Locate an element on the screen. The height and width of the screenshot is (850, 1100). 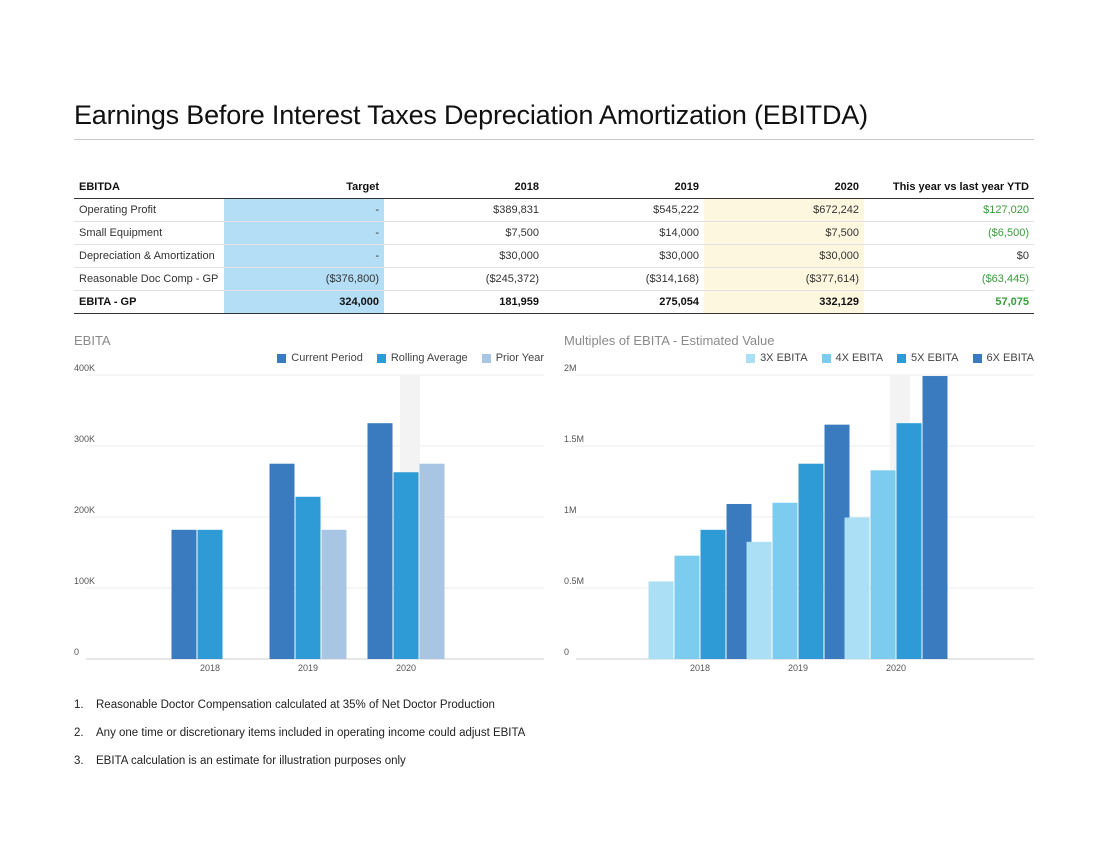
x-tick-label: 2019 is located at coordinates (308, 668).